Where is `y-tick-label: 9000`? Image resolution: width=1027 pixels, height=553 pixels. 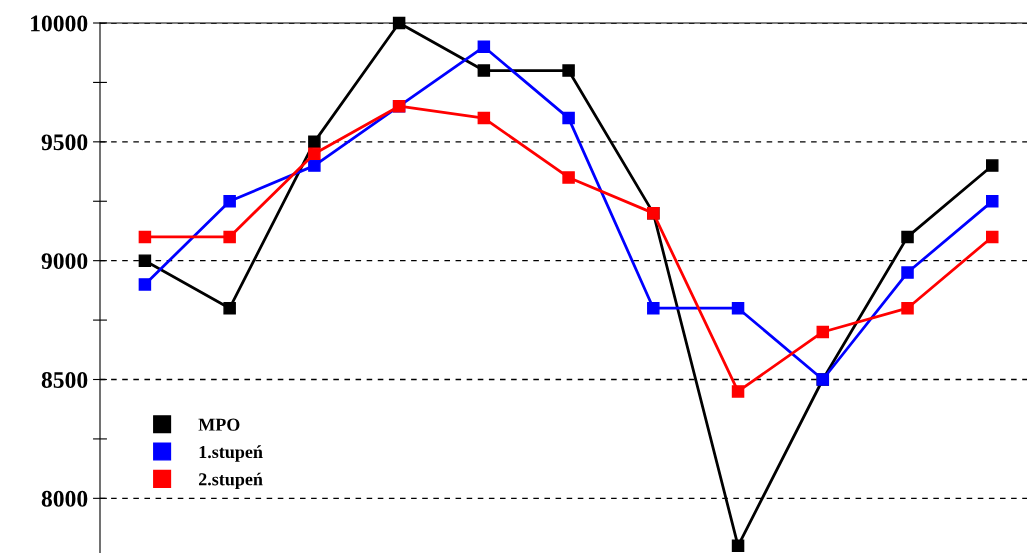 y-tick-label: 9000 is located at coordinates (64, 261).